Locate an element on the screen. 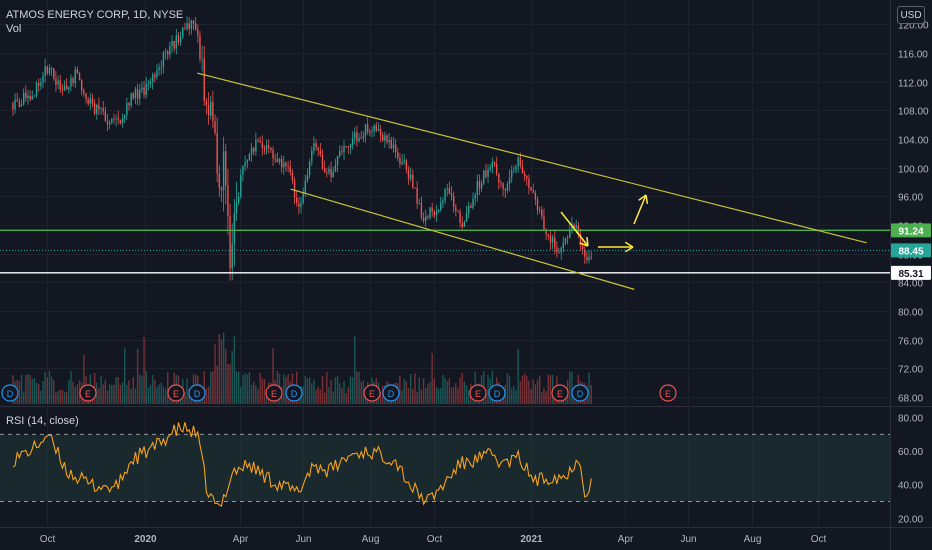 The width and height of the screenshot is (932, 550). dividend-marker: D is located at coordinates (391, 393).